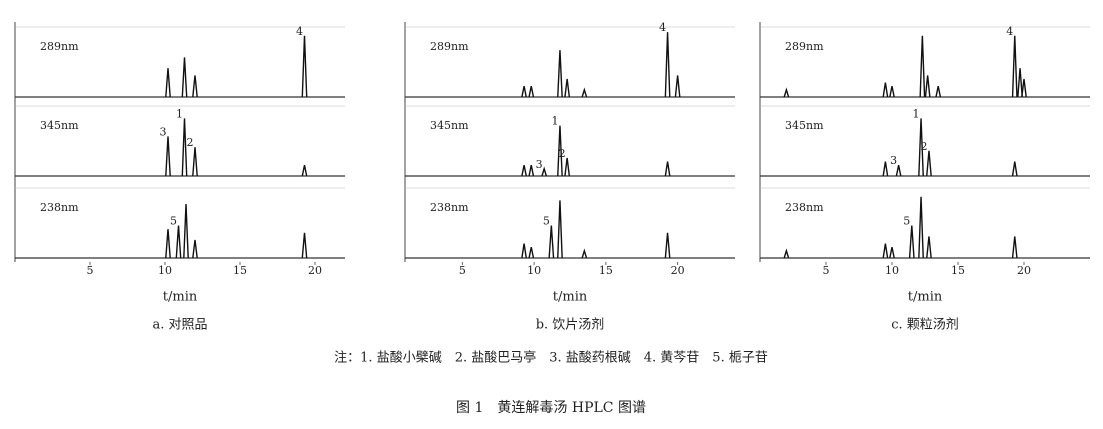  I want to click on panel-caption: c. 颗粒汤剂, so click(925, 325).